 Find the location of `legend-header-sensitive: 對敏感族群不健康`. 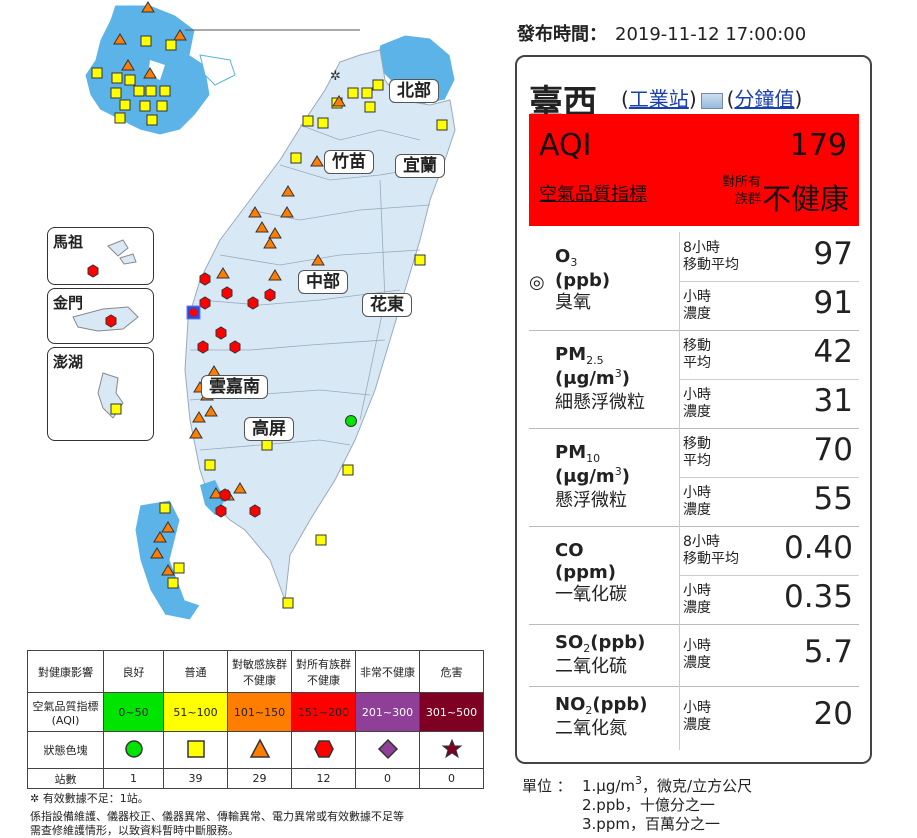

legend-header-sensitive: 對敏感族群不健康 is located at coordinates (259, 671).